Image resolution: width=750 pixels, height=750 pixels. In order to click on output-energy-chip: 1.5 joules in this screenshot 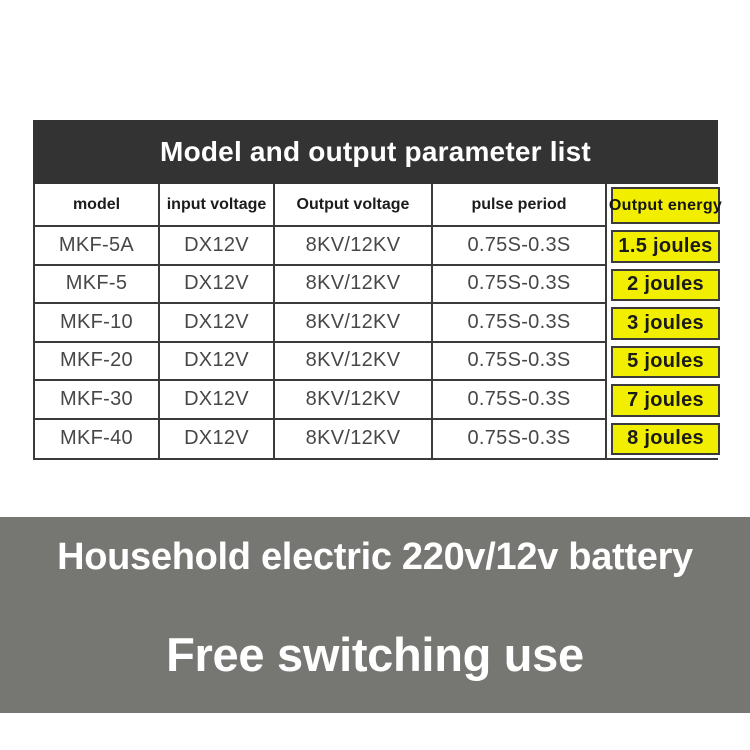, I will do `click(665, 246)`.